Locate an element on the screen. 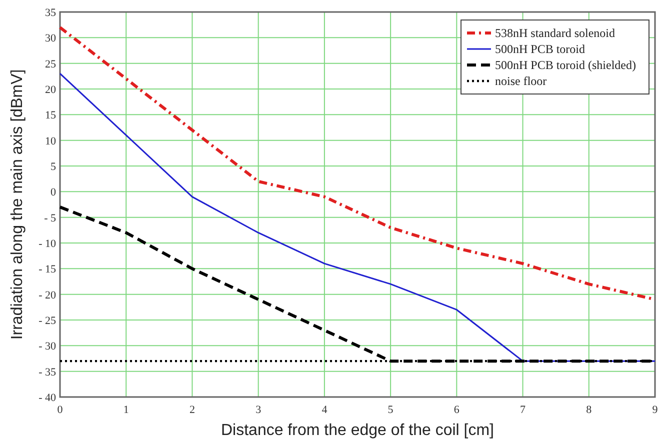  y-tick-label: - 5 is located at coordinates (50, 218).